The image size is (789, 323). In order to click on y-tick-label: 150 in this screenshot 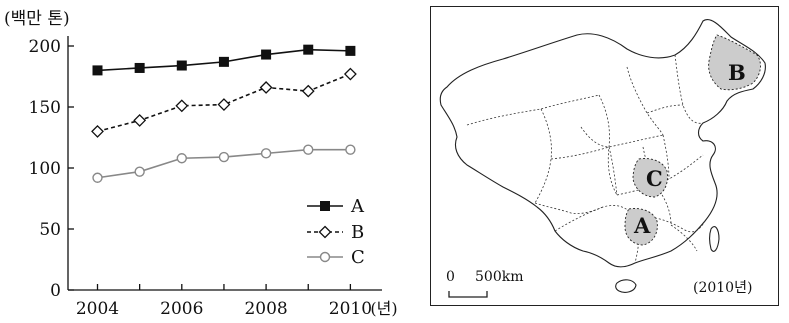, I will do `click(45, 108)`.